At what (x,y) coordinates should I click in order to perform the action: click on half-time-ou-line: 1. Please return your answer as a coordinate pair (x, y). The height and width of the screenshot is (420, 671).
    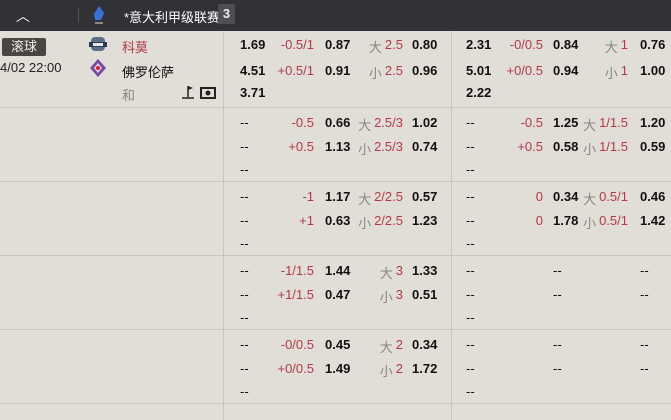
    Looking at the image, I should click on (624, 44).